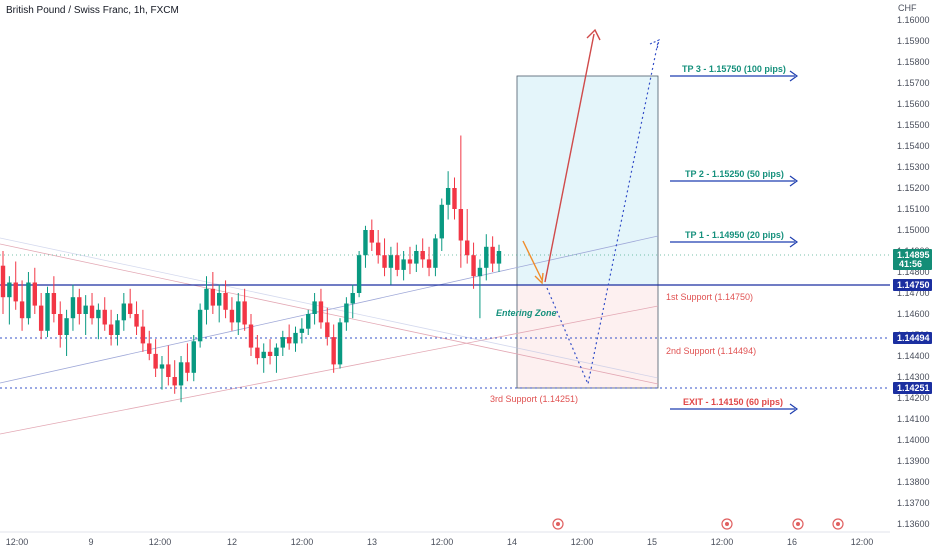 Image resolution: width=932 pixels, height=550 pixels. I want to click on tp3-annotation: TP 3 - 1.15750 (100 pips), so click(734, 73).